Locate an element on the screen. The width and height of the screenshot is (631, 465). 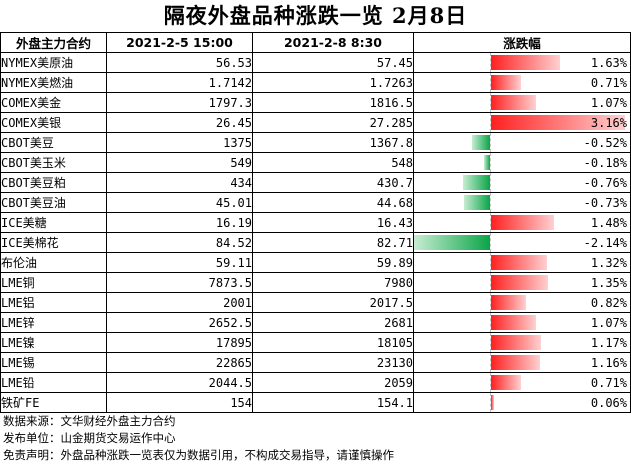
contract-name: LME锌 is located at coordinates (53, 322).